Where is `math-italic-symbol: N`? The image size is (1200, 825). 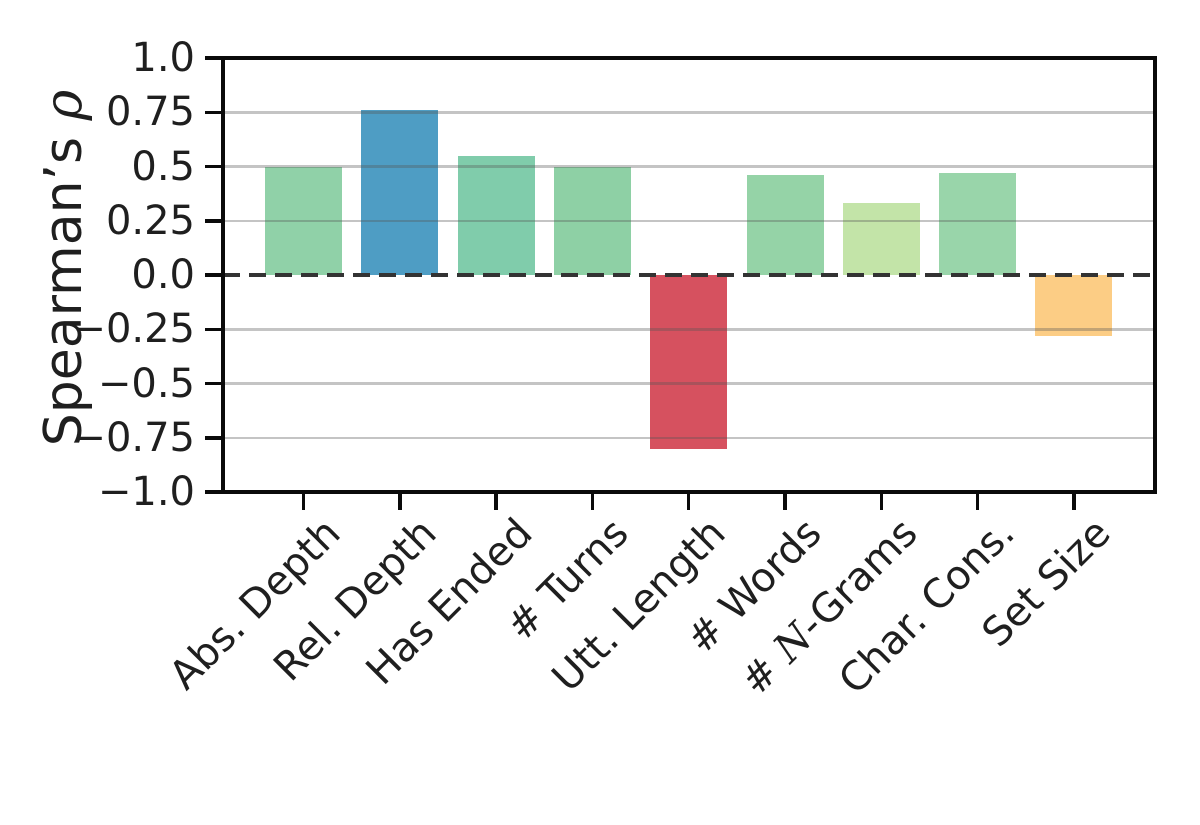
math-italic-symbol: N is located at coordinates (794, 643).